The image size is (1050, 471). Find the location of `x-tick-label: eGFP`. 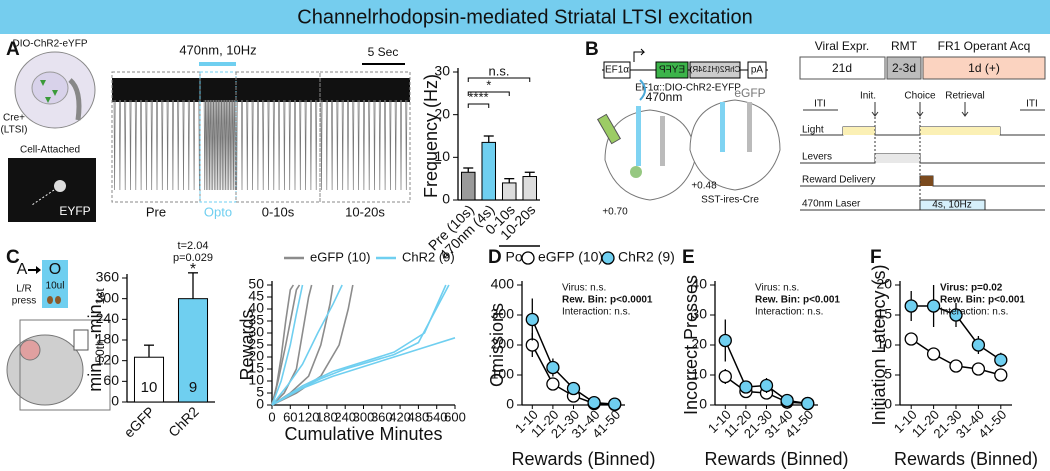

x-tick-label: eGFP is located at coordinates (139, 421).